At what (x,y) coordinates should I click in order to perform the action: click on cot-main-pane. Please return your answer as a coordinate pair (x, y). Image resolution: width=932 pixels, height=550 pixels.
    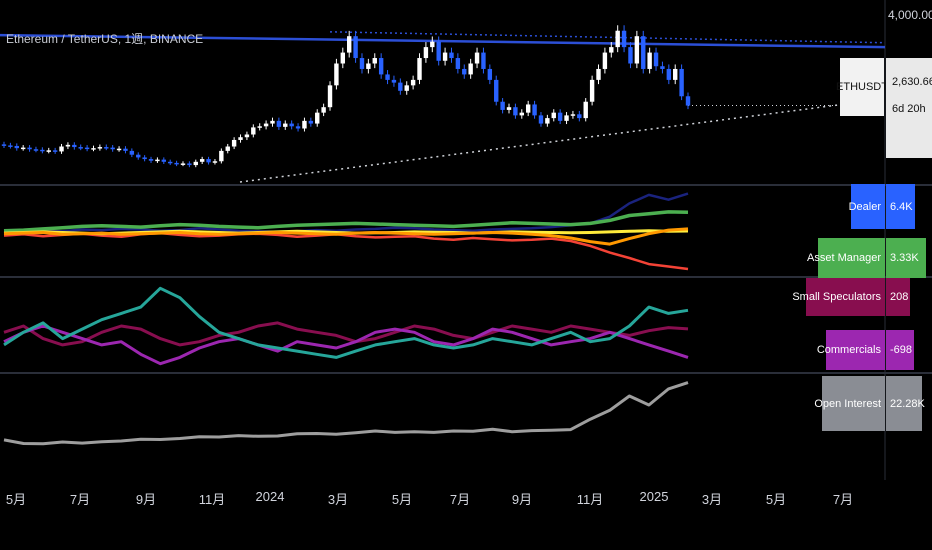
    Looking at the image, I should click on (346, 231).